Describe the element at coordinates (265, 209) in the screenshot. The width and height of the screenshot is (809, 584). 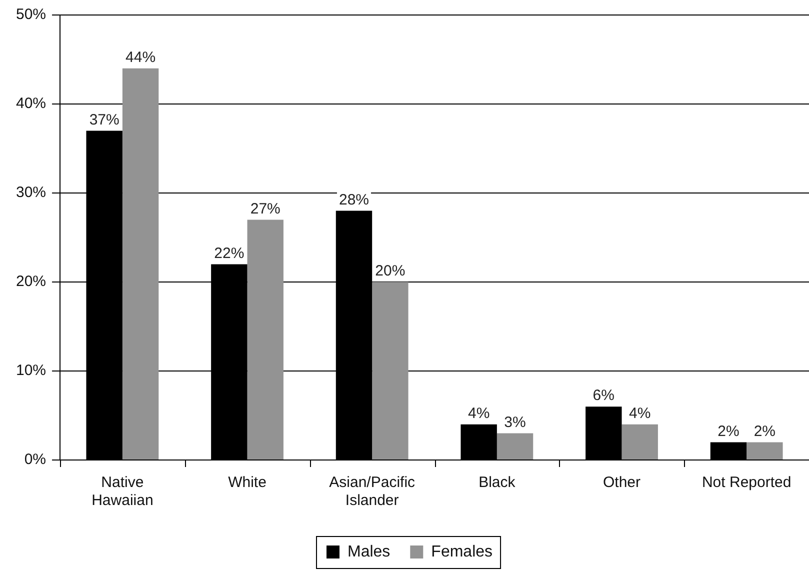
I see `data-label: 27%` at that location.